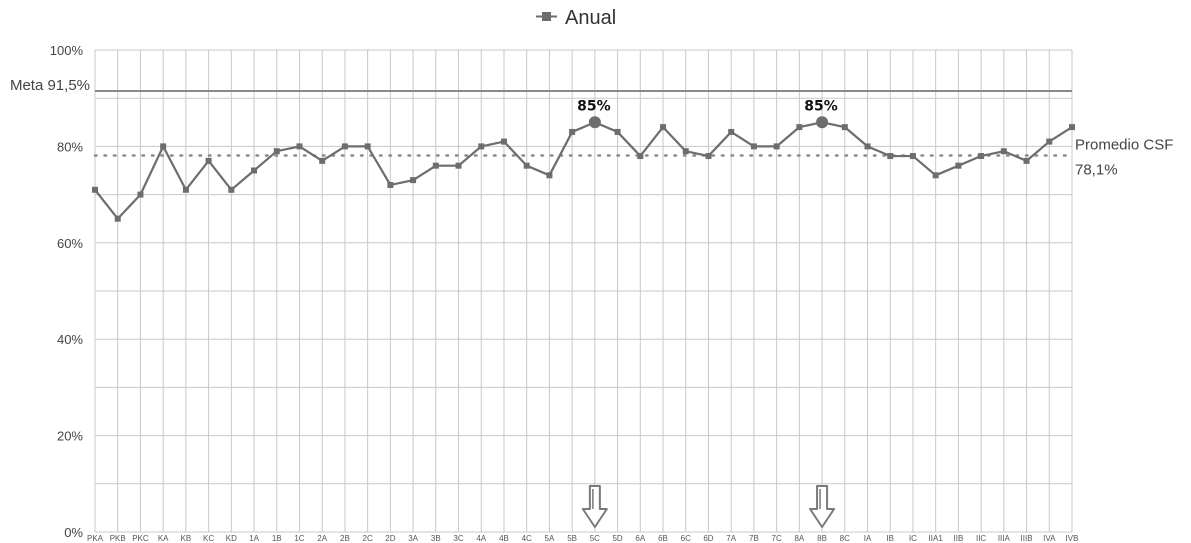 The width and height of the screenshot is (1191, 543). Describe the element at coordinates (118, 538) in the screenshot. I see `x-tick-label: PKB` at that location.